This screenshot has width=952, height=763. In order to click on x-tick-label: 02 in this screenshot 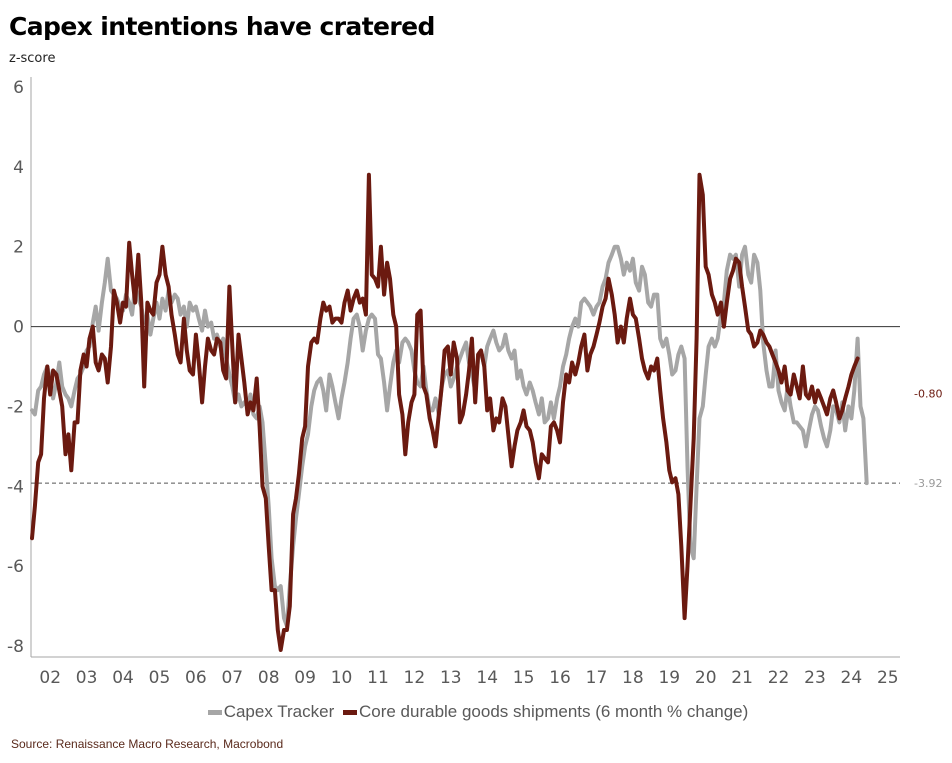, I will do `click(50, 678)`.